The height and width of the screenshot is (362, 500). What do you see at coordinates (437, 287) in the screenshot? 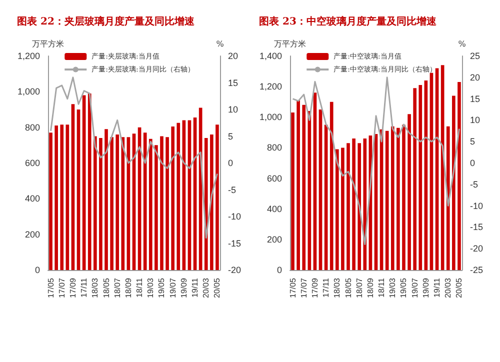
I see `x-tick-label: 19/11` at bounding box center [437, 287].